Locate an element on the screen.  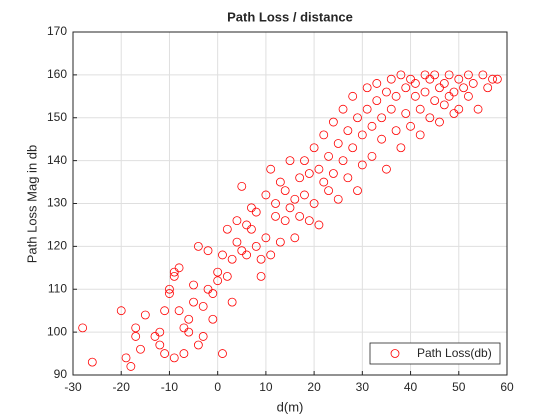
x-tick-label: 0 is located at coordinates (217, 387).